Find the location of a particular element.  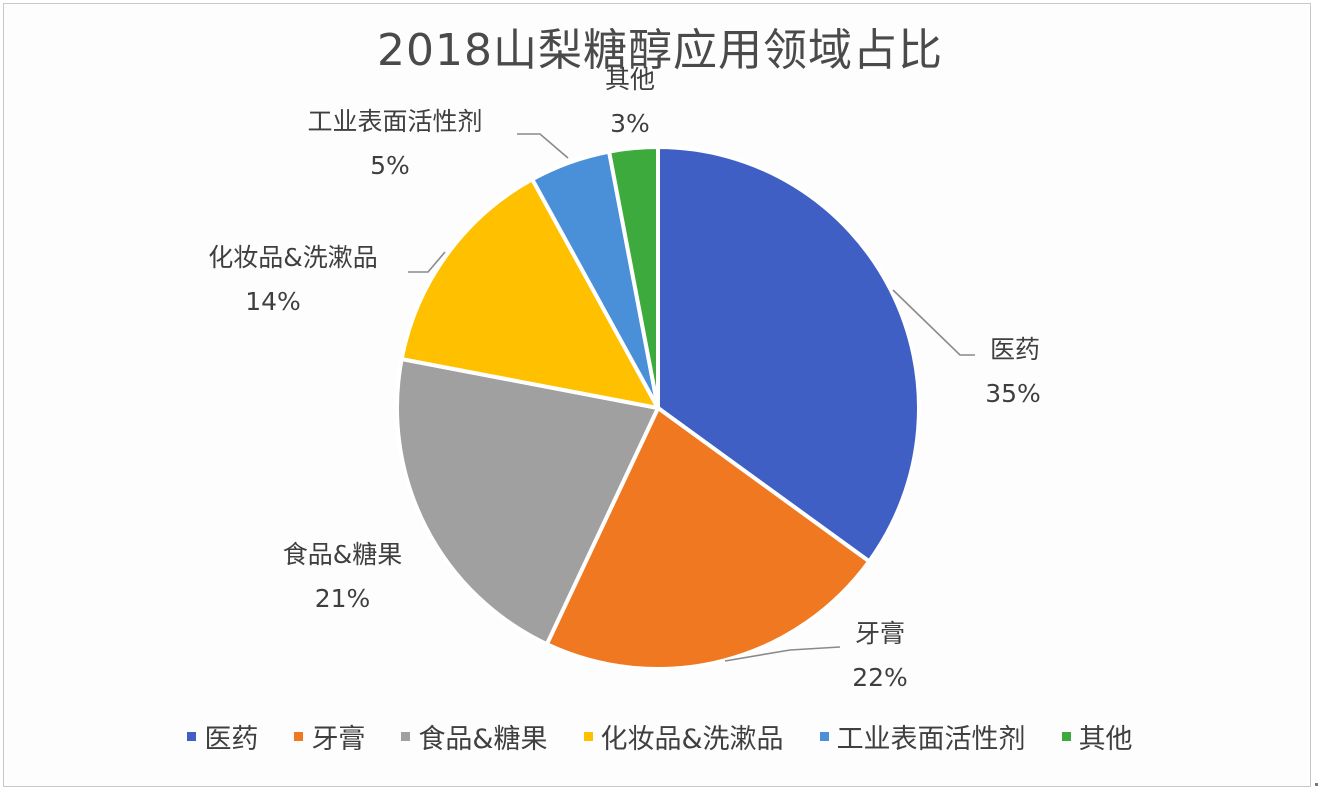

data-label-shipin: 食品&糖果 21% is located at coordinates (342, 577).